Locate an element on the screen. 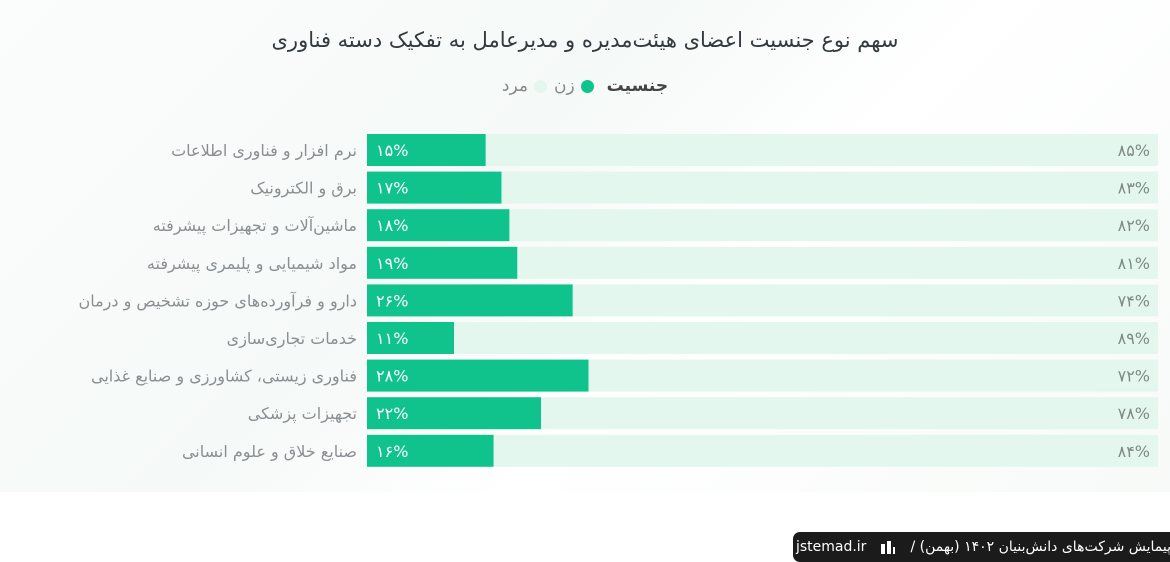  category-label-6: فناوری زیستی، کشاورزی و صنایع غذایی is located at coordinates (224, 377).